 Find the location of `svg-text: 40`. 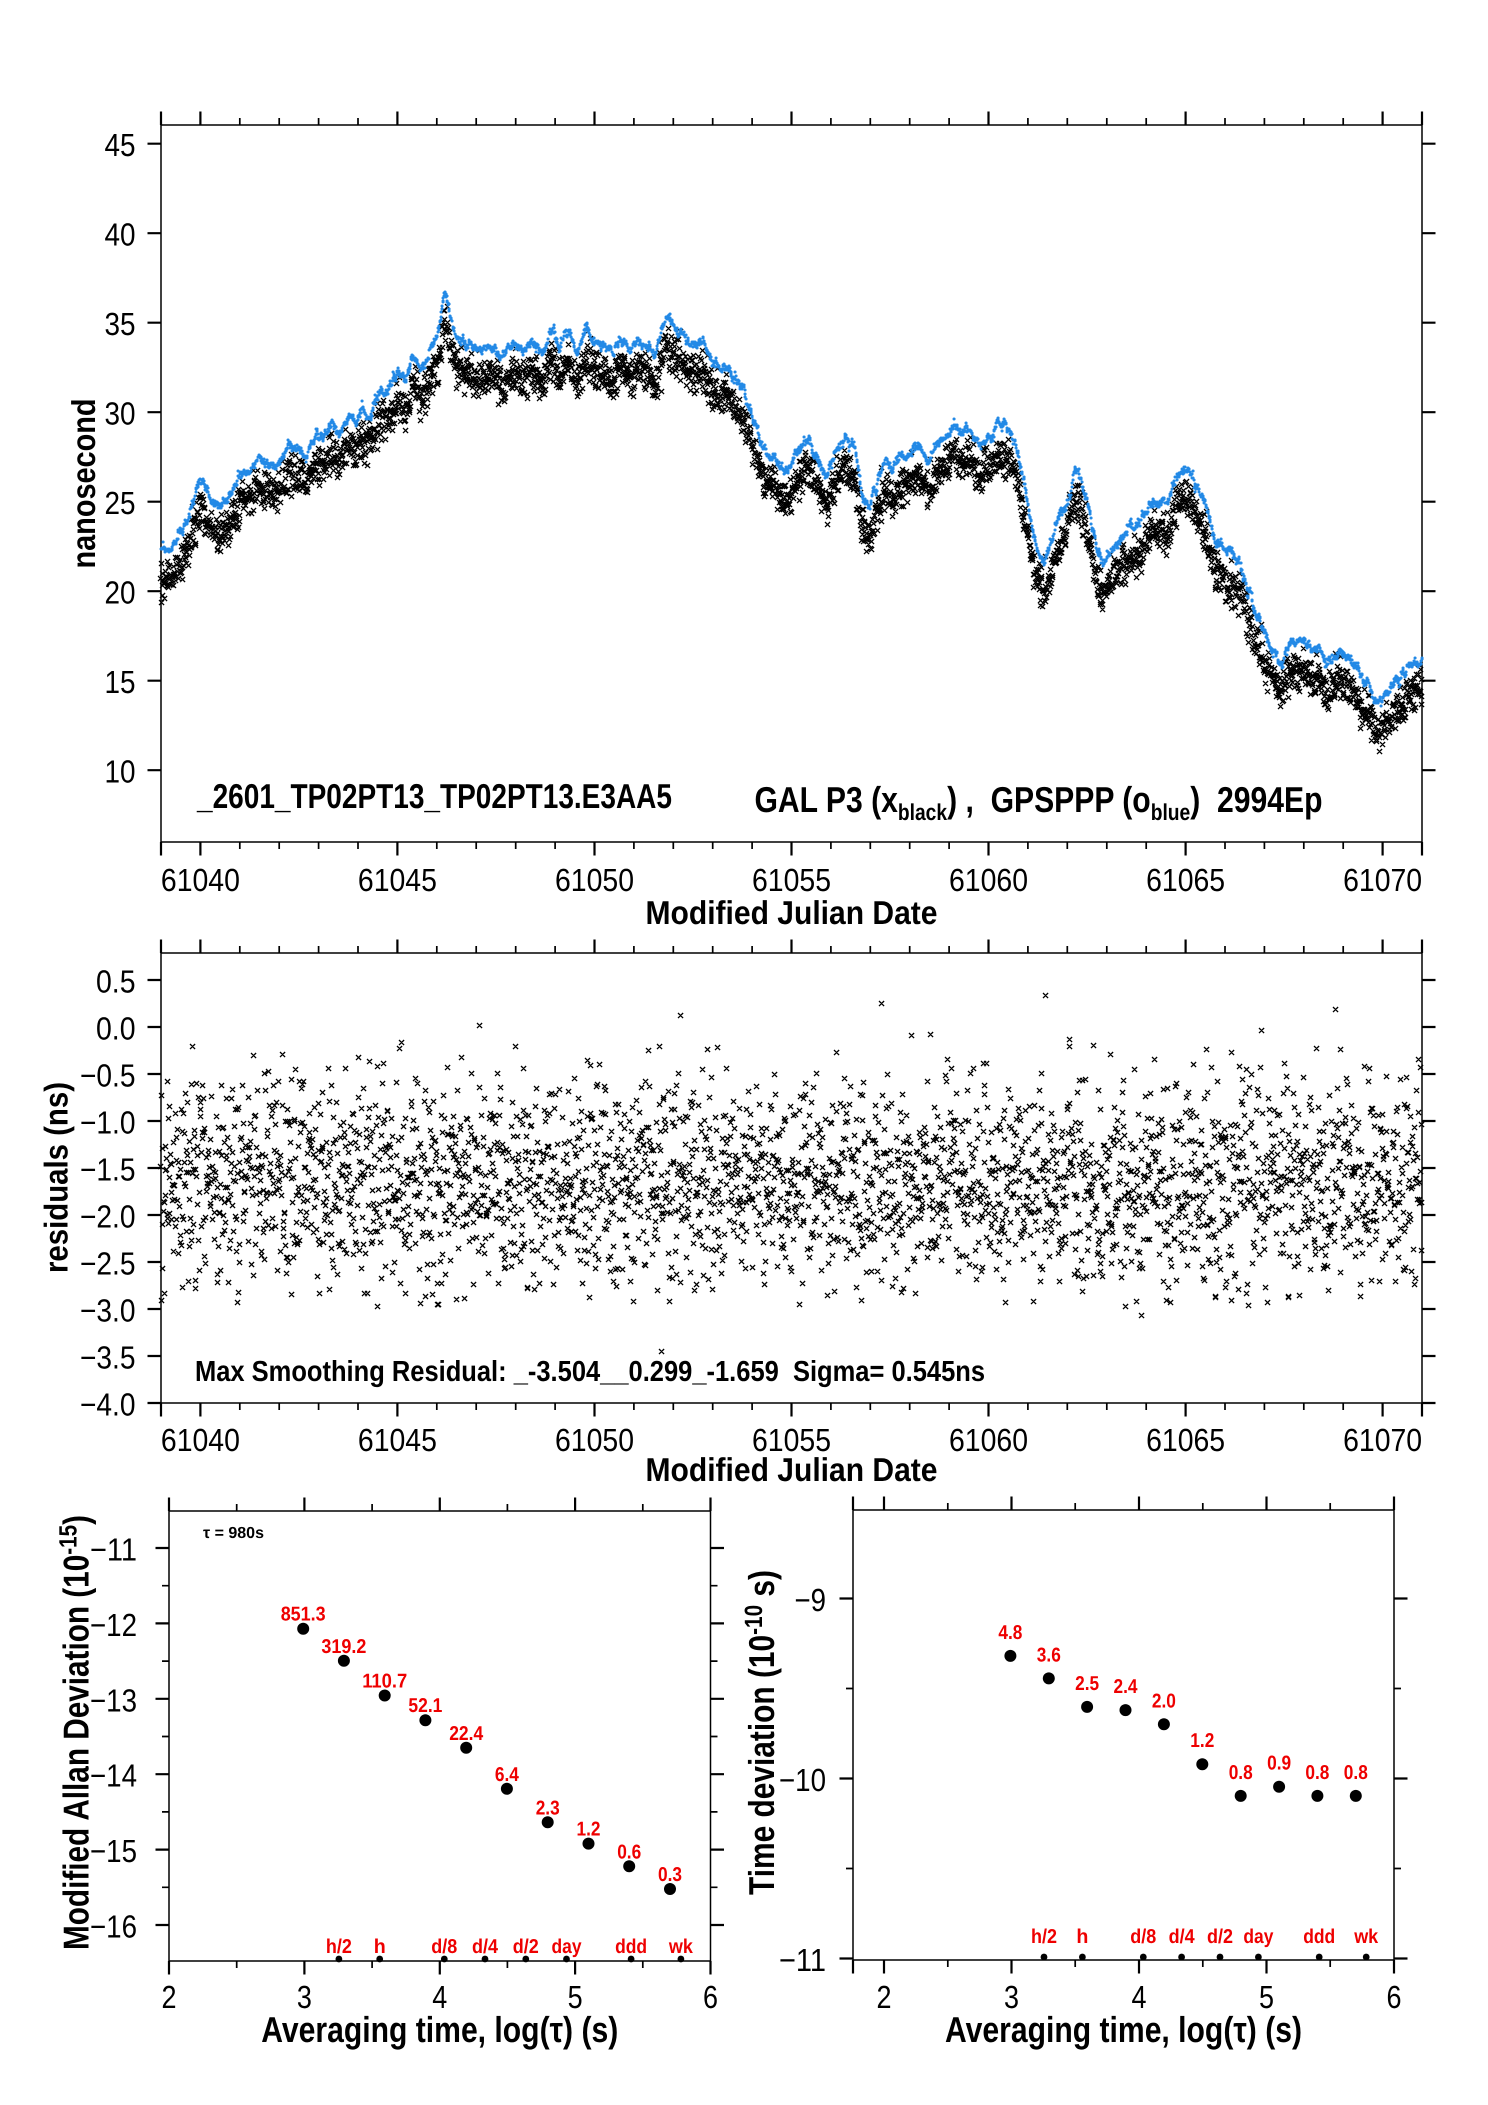

svg-text: 40 is located at coordinates (120, 235).